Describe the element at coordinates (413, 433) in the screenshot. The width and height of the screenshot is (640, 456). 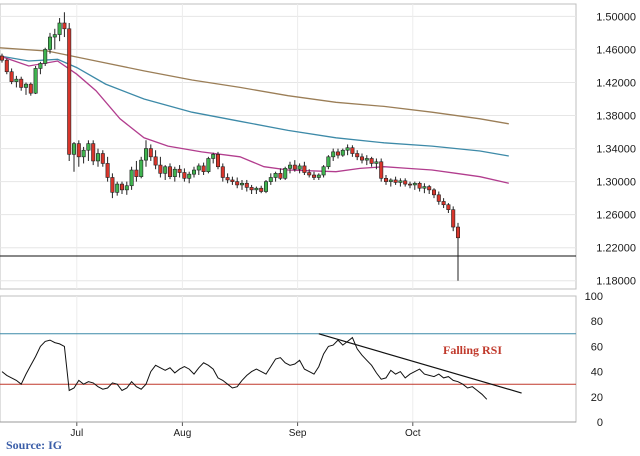
I see `x-tick-label: Oct` at that location.